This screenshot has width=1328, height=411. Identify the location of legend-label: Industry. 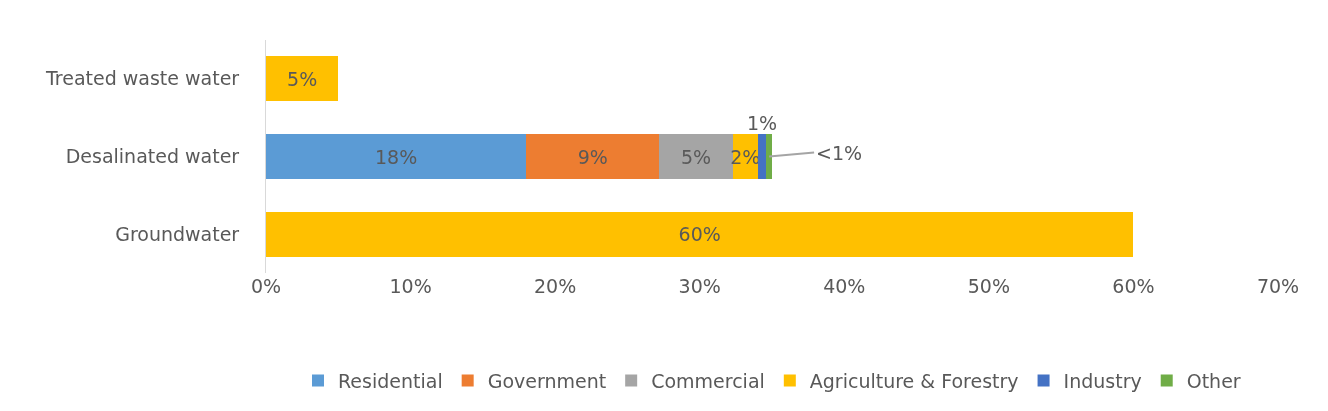
(1102, 380).